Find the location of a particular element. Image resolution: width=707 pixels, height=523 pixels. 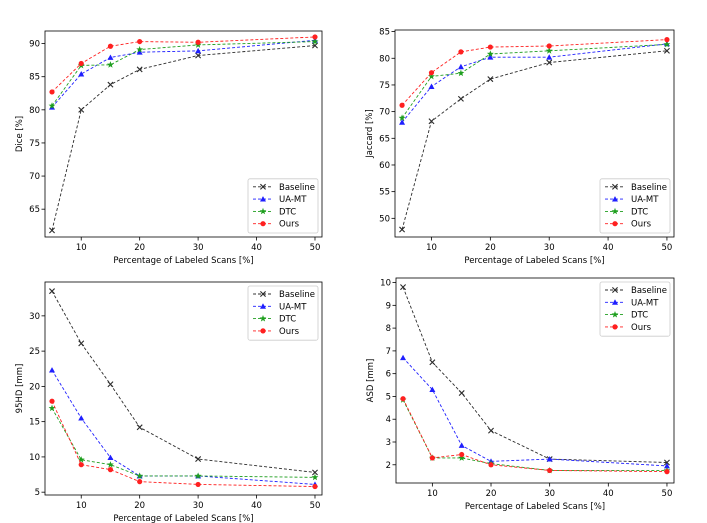

y-axis-label: Jaccard [%] is located at coordinates (370, 133).